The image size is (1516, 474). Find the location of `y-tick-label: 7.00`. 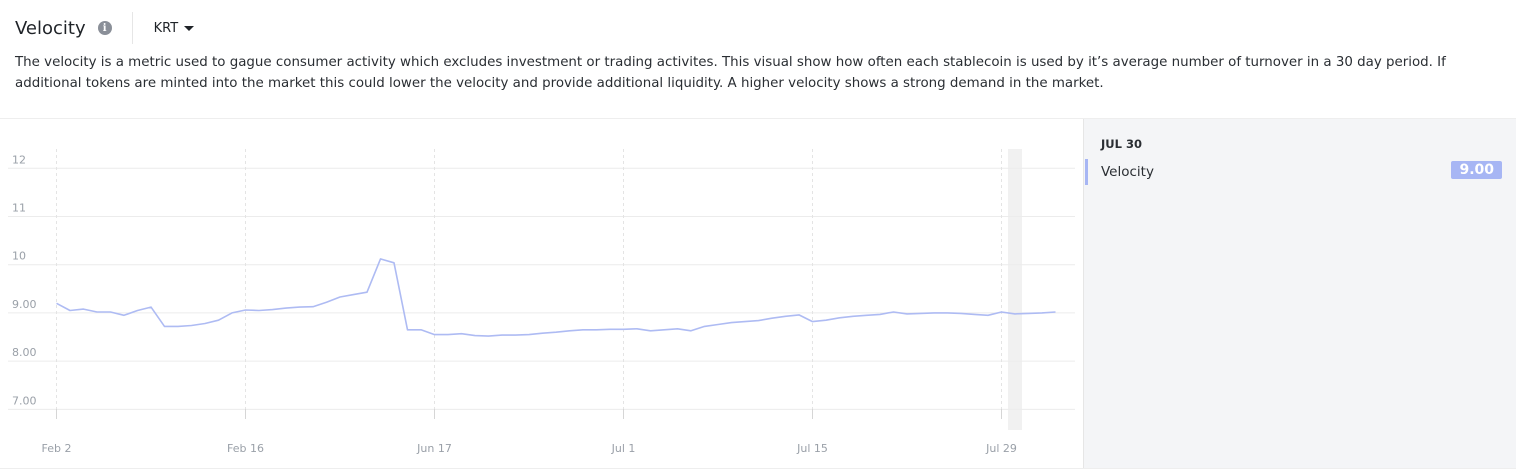

y-tick-label: 7.00 is located at coordinates (24, 400).